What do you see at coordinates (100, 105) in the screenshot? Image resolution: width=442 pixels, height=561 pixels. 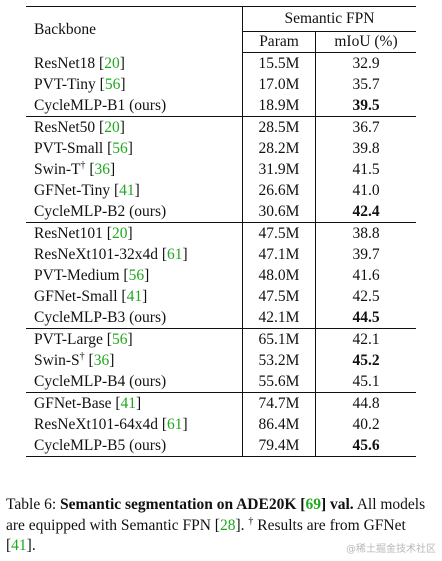 I see `backbone-name: CycleMLP-B1 (ours)` at bounding box center [100, 105].